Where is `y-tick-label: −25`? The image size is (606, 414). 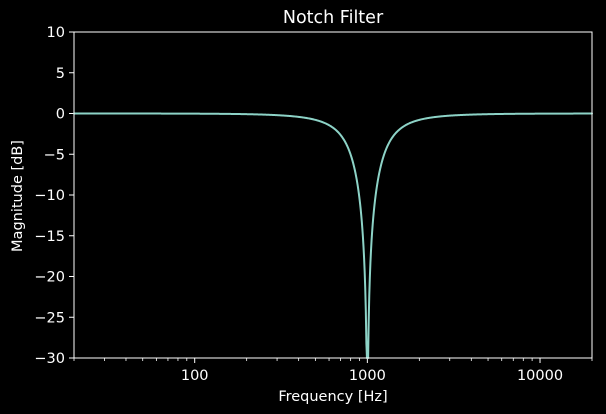
y-tick-label: −25 is located at coordinates (49, 318).